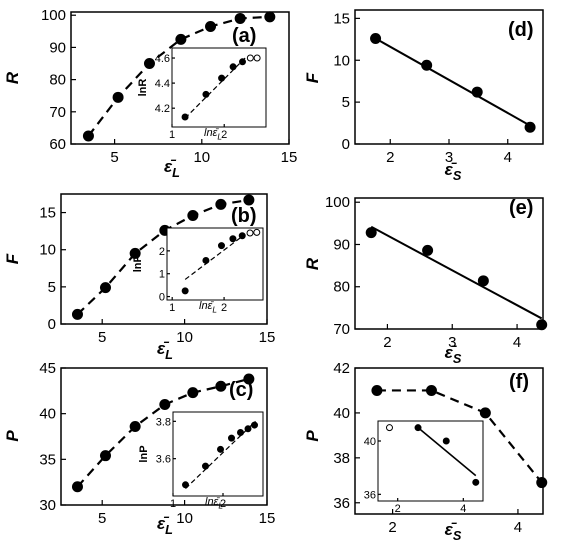  What do you see at coordinates (370, 495) in the screenshot?
I see `inset-y-tick-label: 36` at bounding box center [370, 495].